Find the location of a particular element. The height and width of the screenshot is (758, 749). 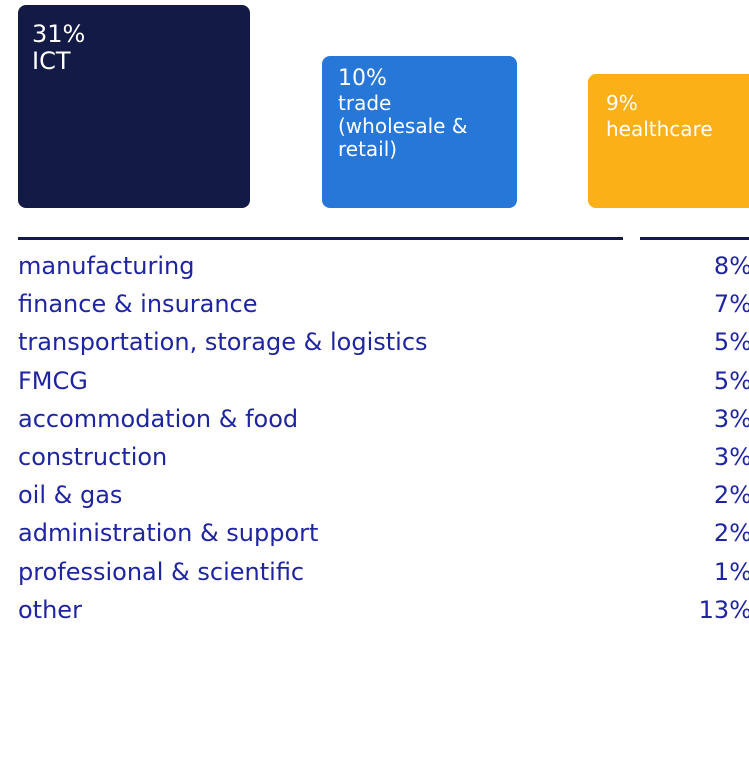

sector-name: manufacturing is located at coordinates (106, 266).